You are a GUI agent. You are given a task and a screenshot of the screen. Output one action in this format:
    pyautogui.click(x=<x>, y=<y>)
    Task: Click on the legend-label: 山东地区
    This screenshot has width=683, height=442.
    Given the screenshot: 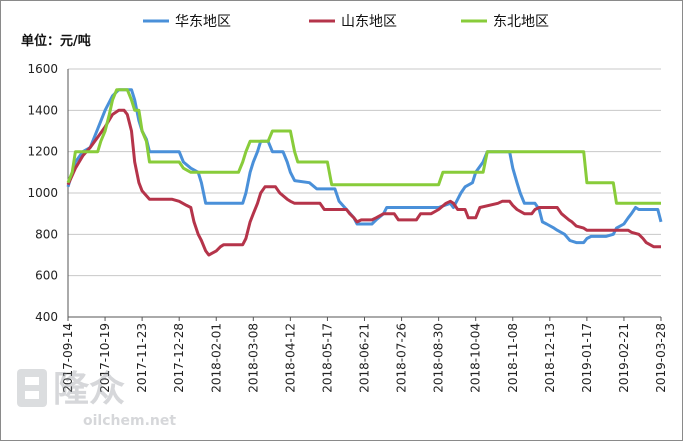 What is the action you would take?
    pyautogui.click(x=369, y=22)
    